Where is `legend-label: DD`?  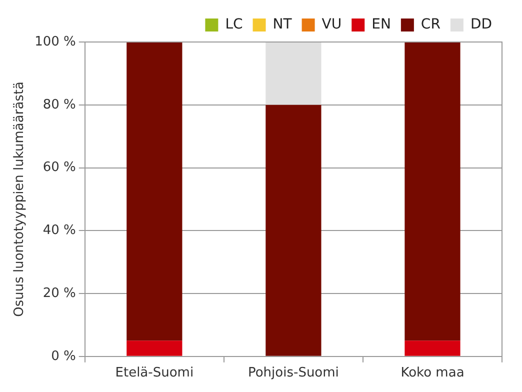
legend-label: DD is located at coordinates (481, 24).